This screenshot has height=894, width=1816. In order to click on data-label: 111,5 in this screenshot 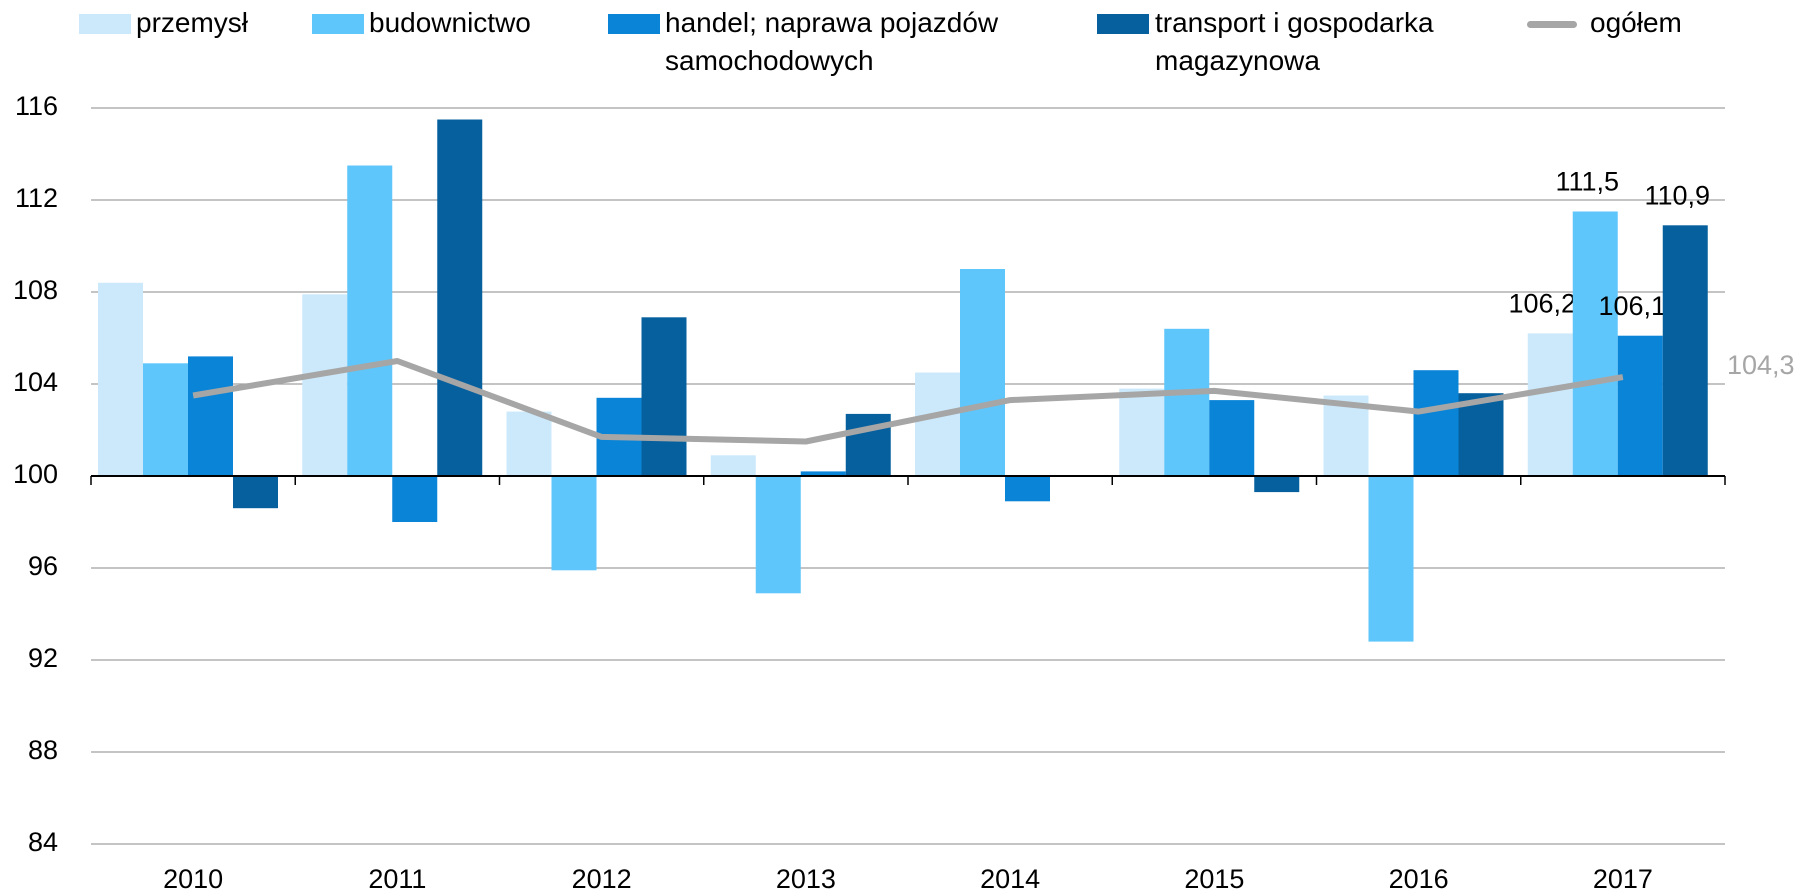, I will do `click(1587, 182)`.